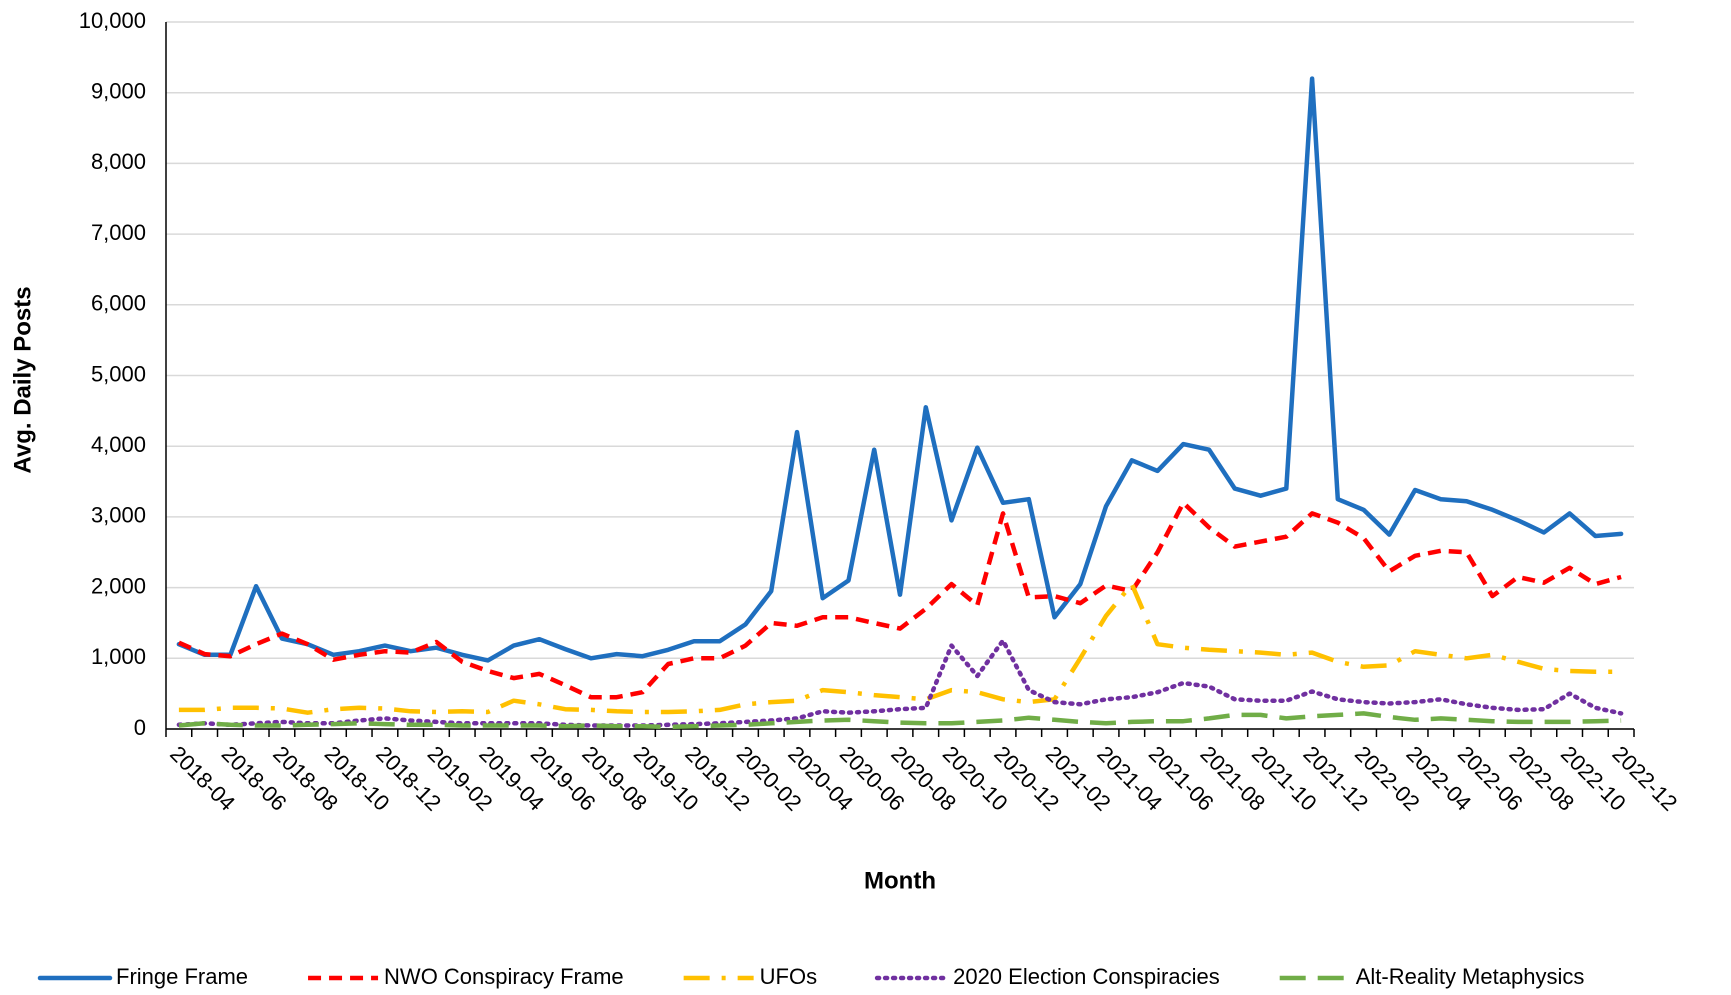 The height and width of the screenshot is (995, 1731). Describe the element at coordinates (504, 976) in the screenshot. I see `legend-label: NWO Conspiracy Frame` at that location.